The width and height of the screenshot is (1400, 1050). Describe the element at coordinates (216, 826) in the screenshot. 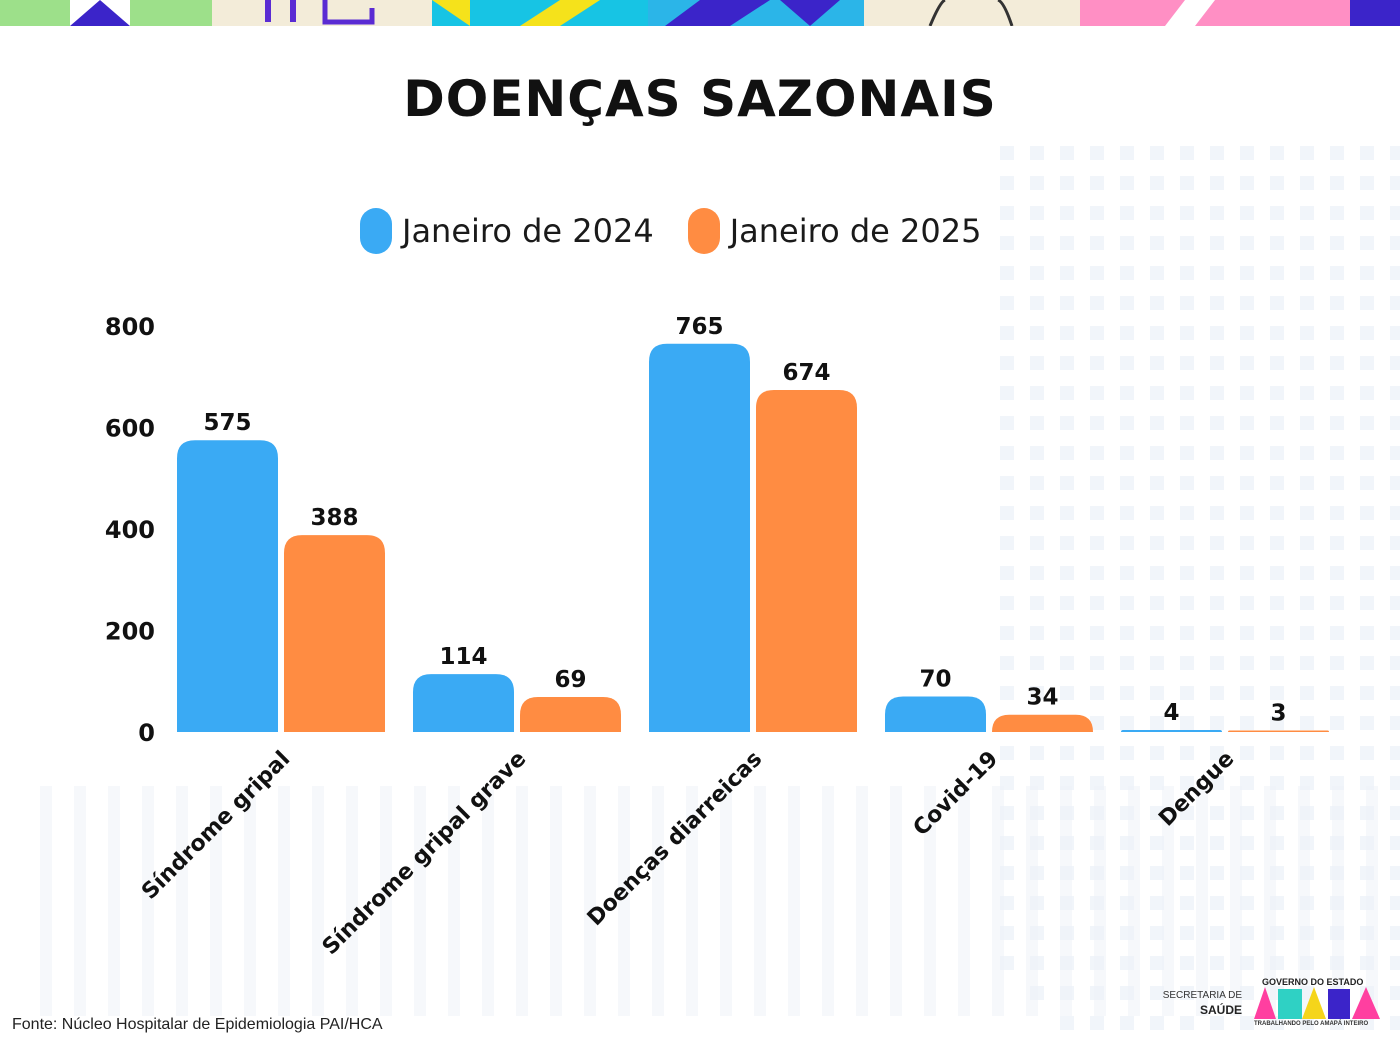

I see `x-category-label: Síndrome gripal` at that location.